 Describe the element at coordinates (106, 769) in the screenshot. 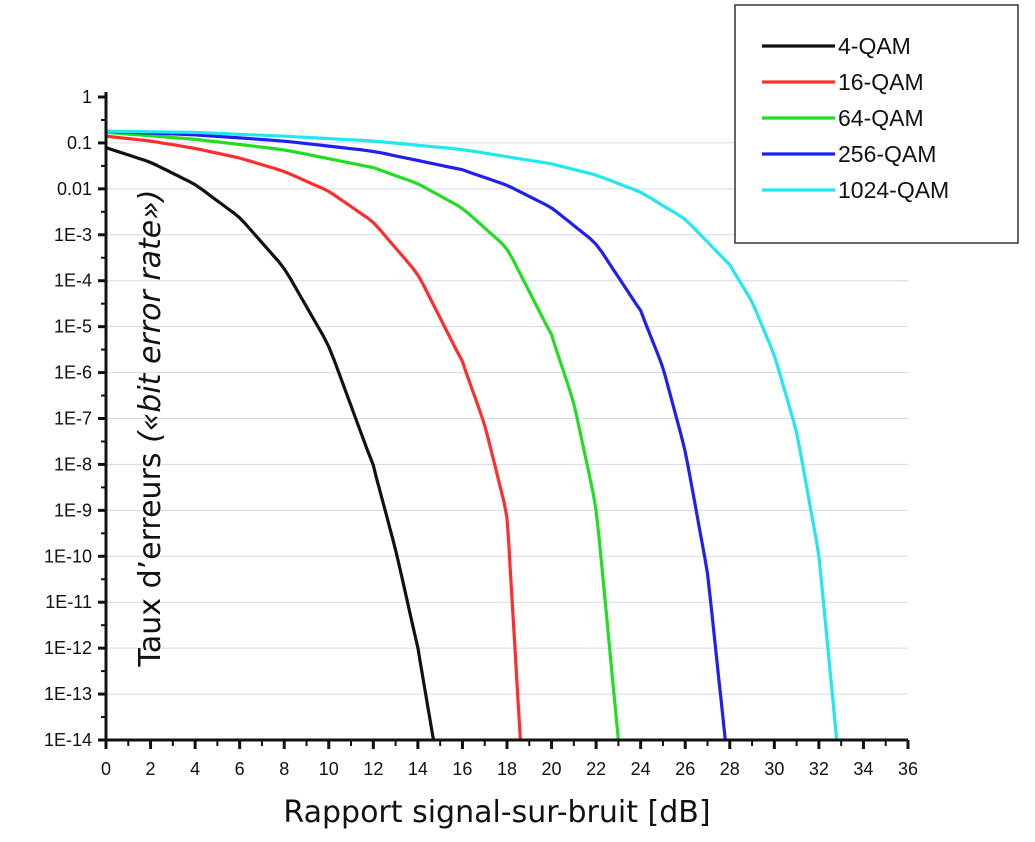

I see `x-tick-label: 0` at that location.